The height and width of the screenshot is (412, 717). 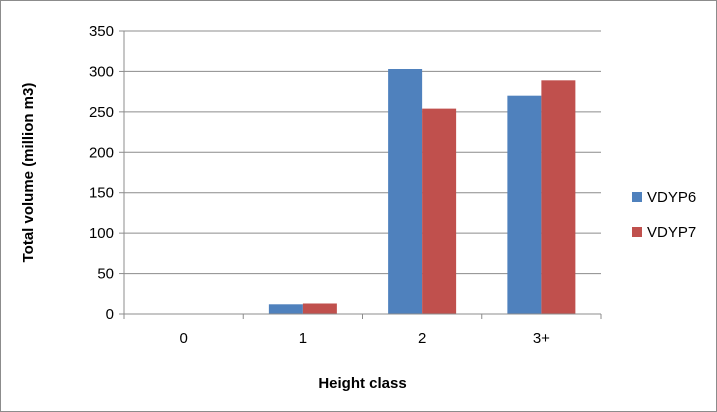 I want to click on x-tick-label: 1, so click(x=303, y=338).